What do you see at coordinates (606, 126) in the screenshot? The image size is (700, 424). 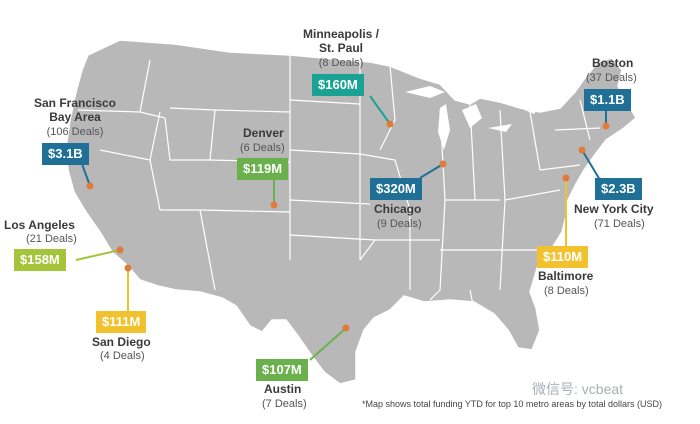 I see `boston-marker` at bounding box center [606, 126].